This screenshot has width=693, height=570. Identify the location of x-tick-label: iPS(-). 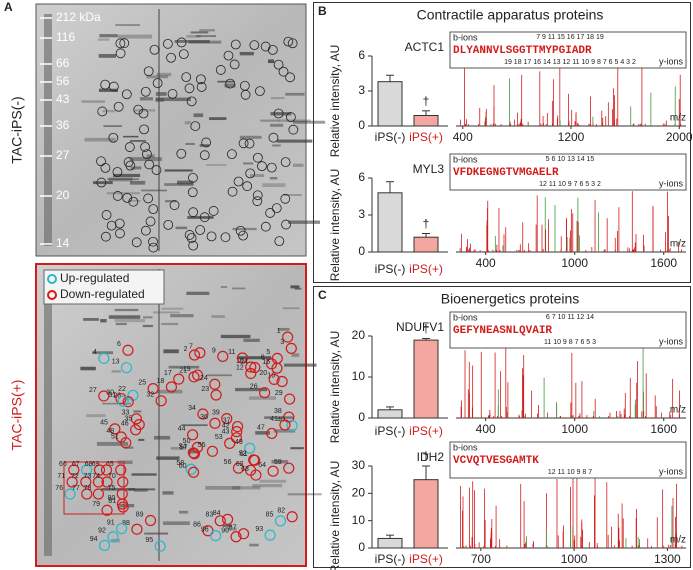
(390, 137).